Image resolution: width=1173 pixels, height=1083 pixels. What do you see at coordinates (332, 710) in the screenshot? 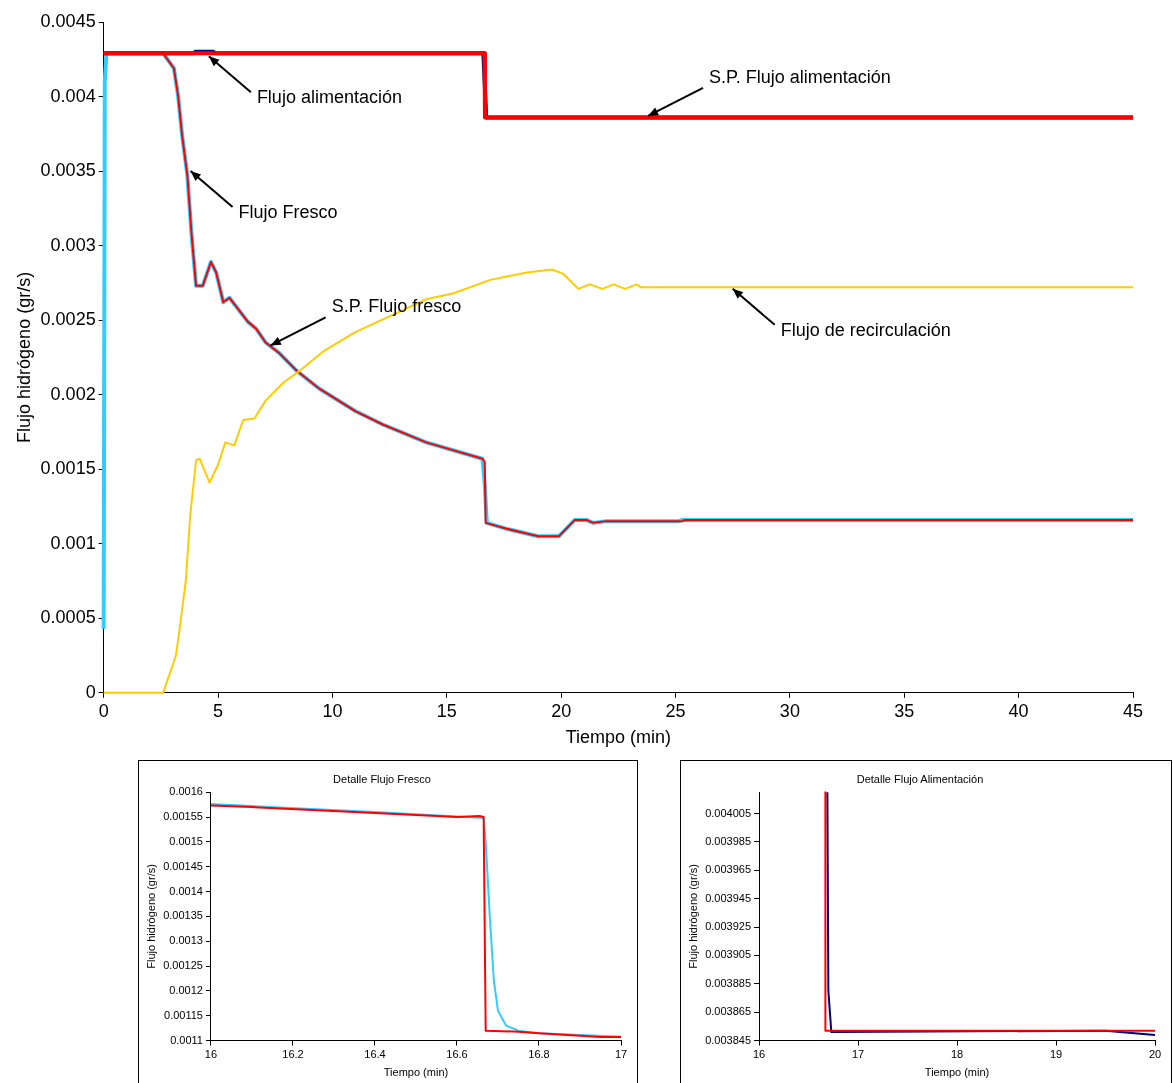
I see `x-tick-label: 10` at bounding box center [332, 710].